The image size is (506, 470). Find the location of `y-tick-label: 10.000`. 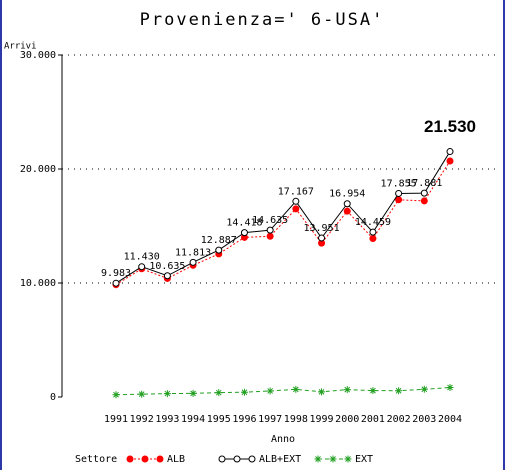

y-tick-label: 10.000 is located at coordinates (38, 283).